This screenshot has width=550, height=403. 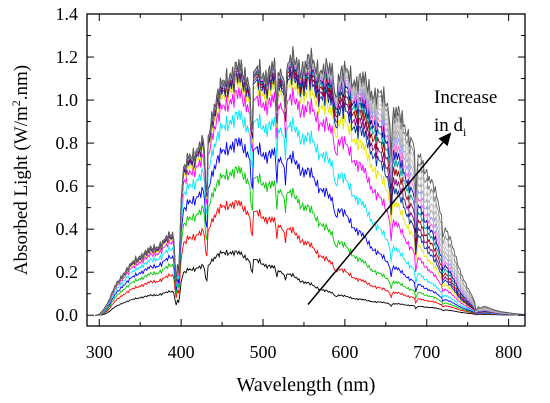 What do you see at coordinates (181, 352) in the screenshot?
I see `x-tick-label: 400` at bounding box center [181, 352].